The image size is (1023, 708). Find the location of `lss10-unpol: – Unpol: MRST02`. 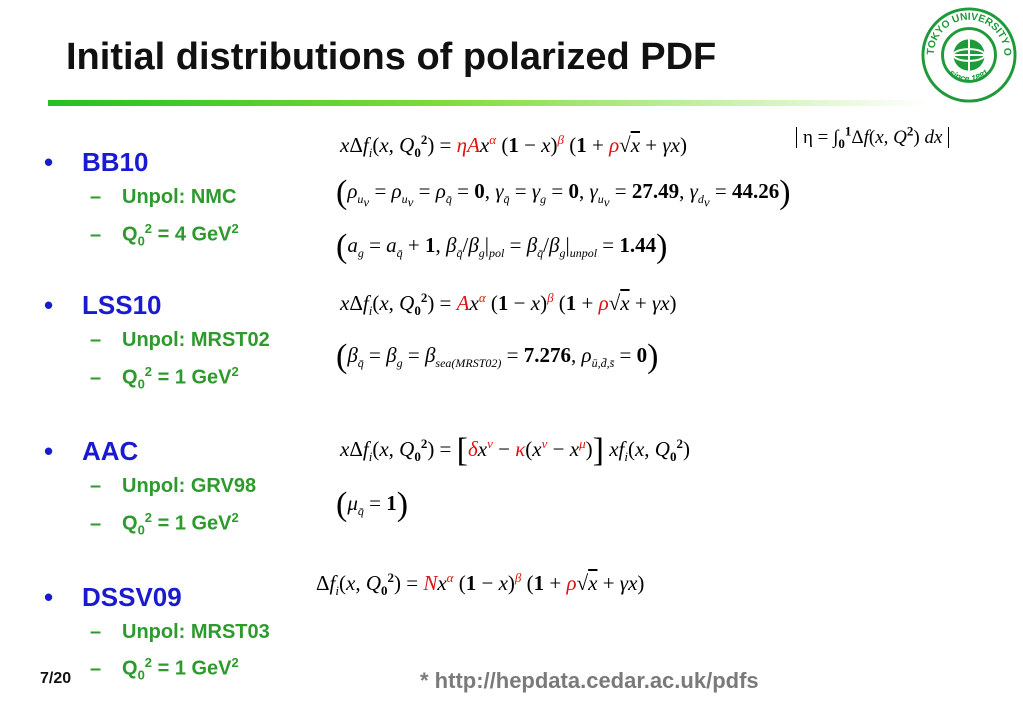

lss10-unpol: – Unpol: MRST02 is located at coordinates (180, 340).